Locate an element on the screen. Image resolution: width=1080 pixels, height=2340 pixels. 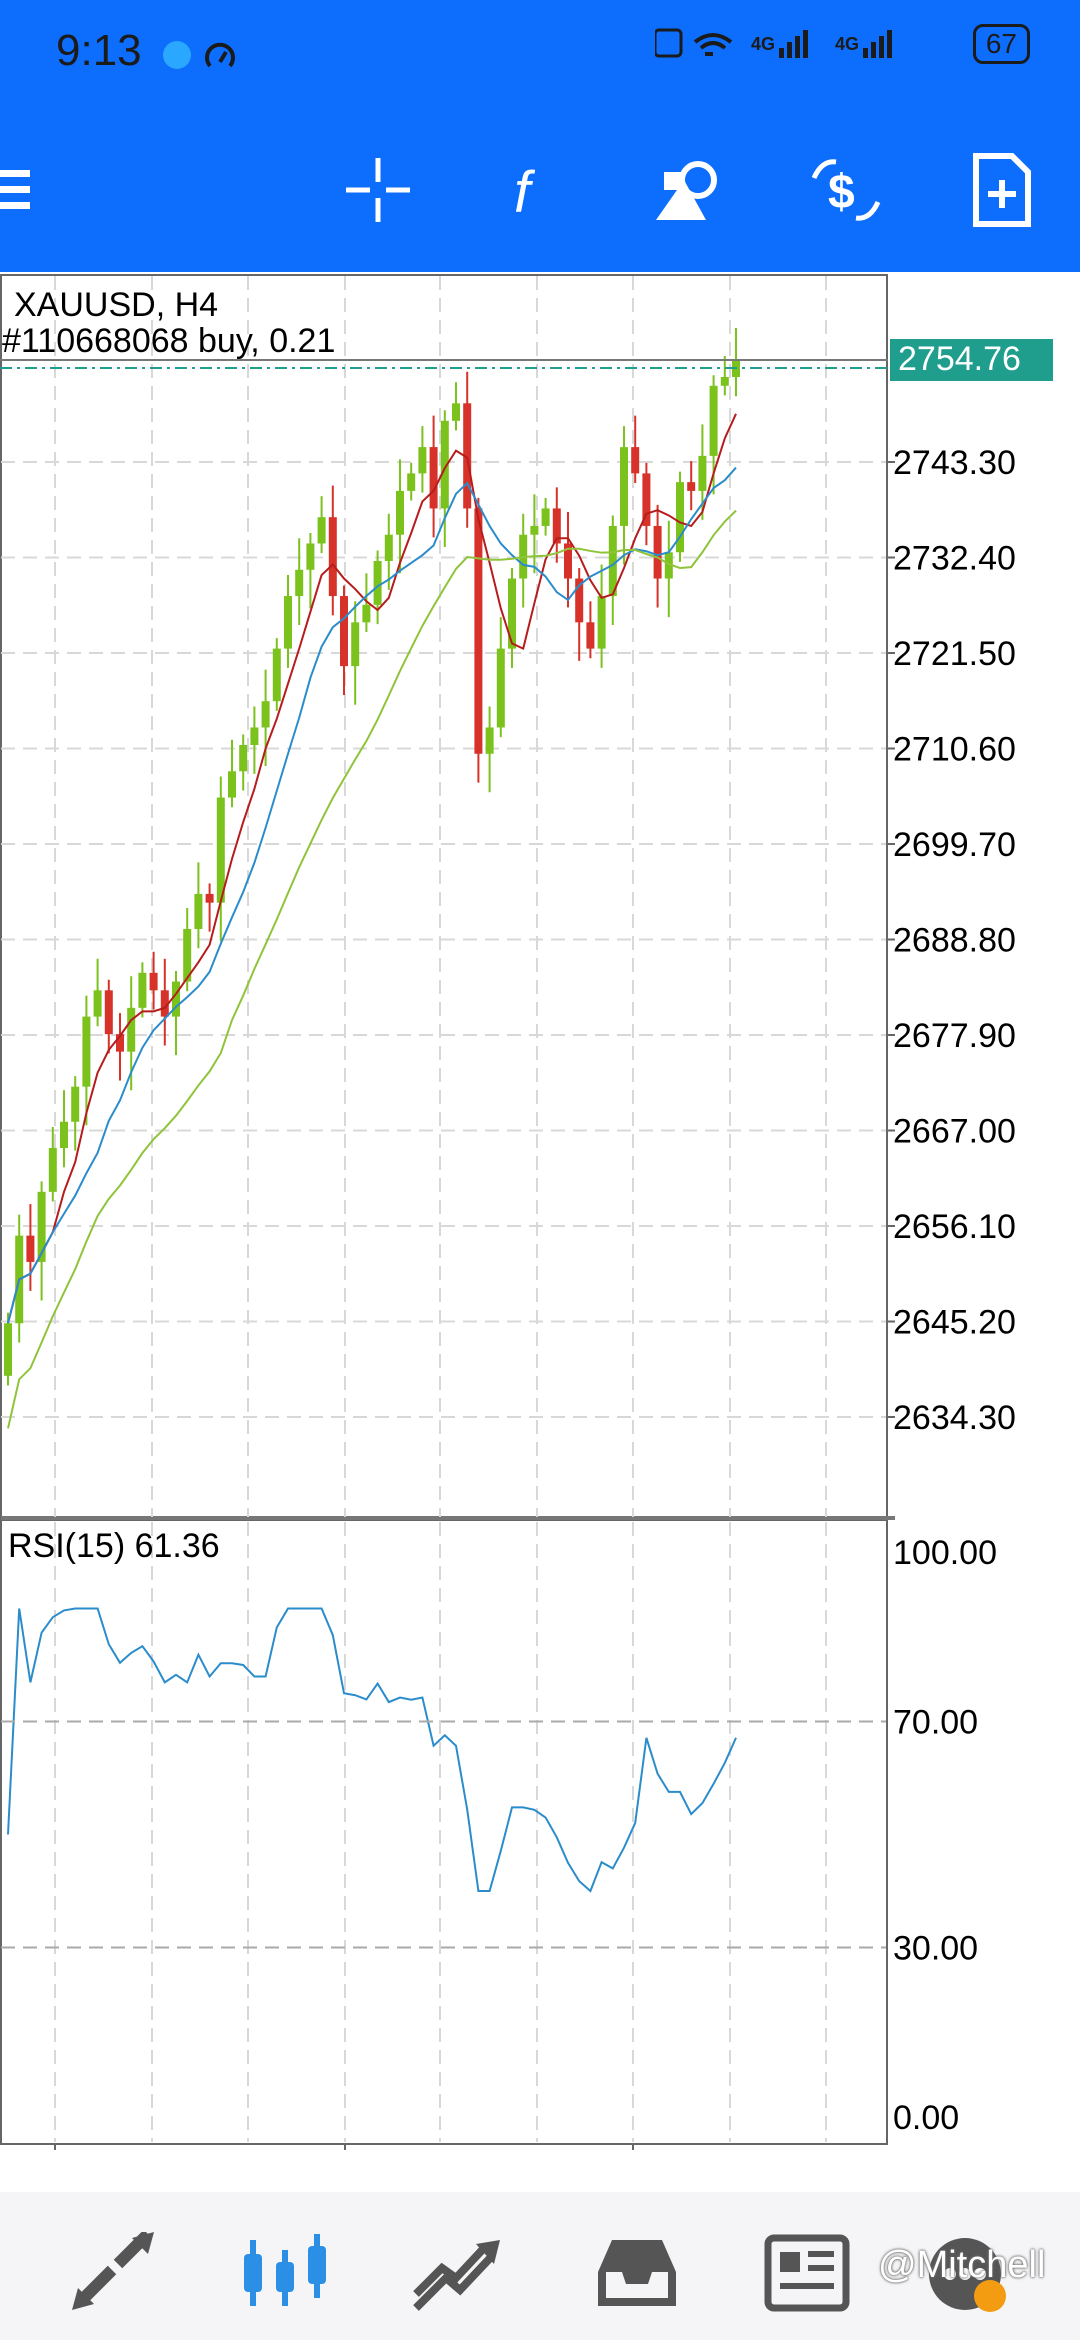
news-icon is located at coordinates (807, 2272).